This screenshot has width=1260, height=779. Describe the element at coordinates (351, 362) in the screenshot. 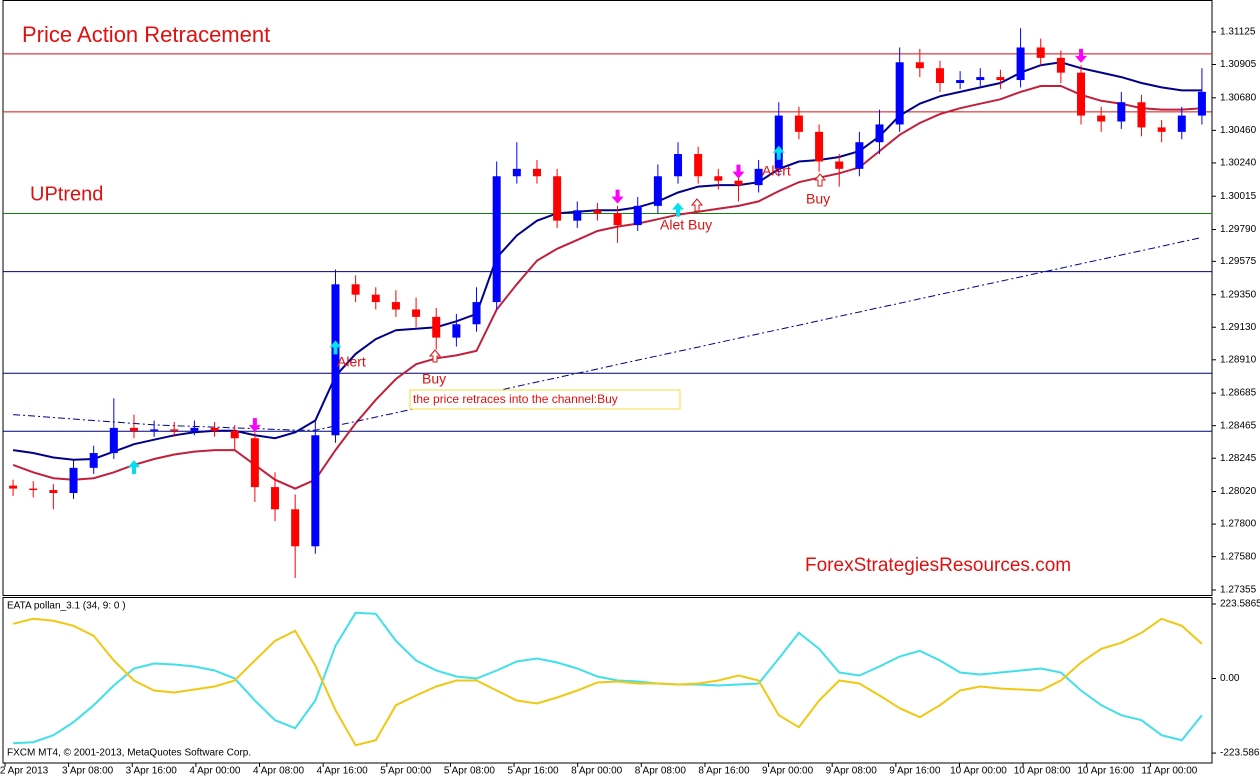

I see `annotation: Alert` at that location.